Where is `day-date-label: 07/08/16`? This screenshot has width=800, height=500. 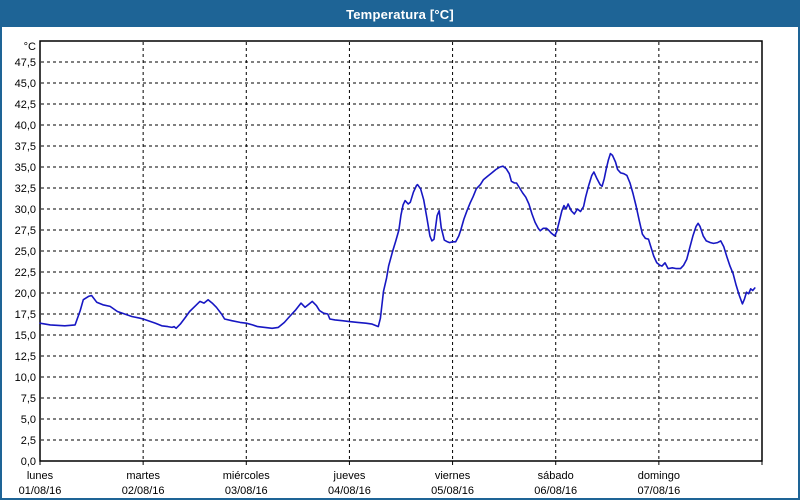
day-date-label: 07/08/16 is located at coordinates (658, 491).